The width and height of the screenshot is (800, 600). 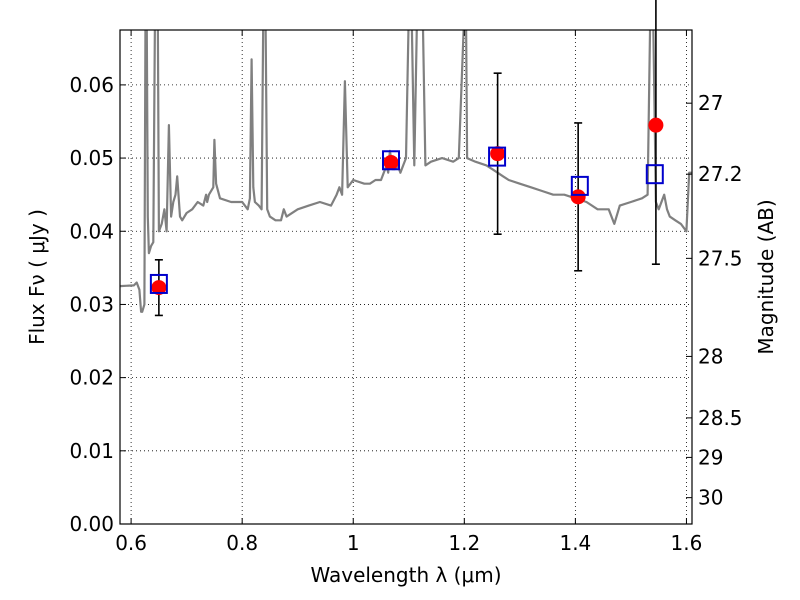 What do you see at coordinates (91, 231) in the screenshot?
I see `y-tick-label: 0.04` at bounding box center [91, 231].